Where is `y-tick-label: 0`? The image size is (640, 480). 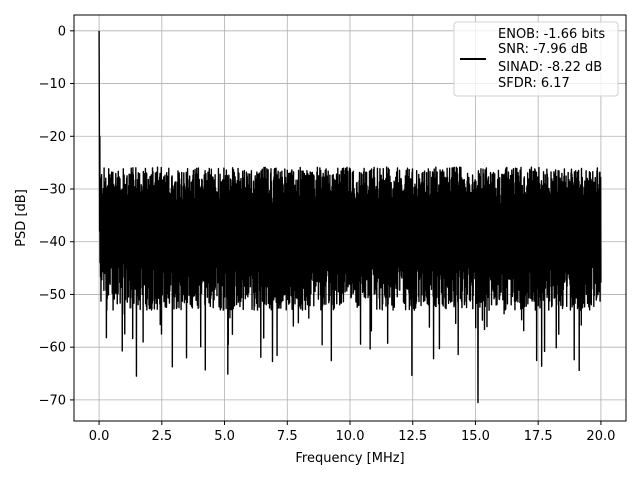
y-tick-label: 0 is located at coordinates (62, 31).